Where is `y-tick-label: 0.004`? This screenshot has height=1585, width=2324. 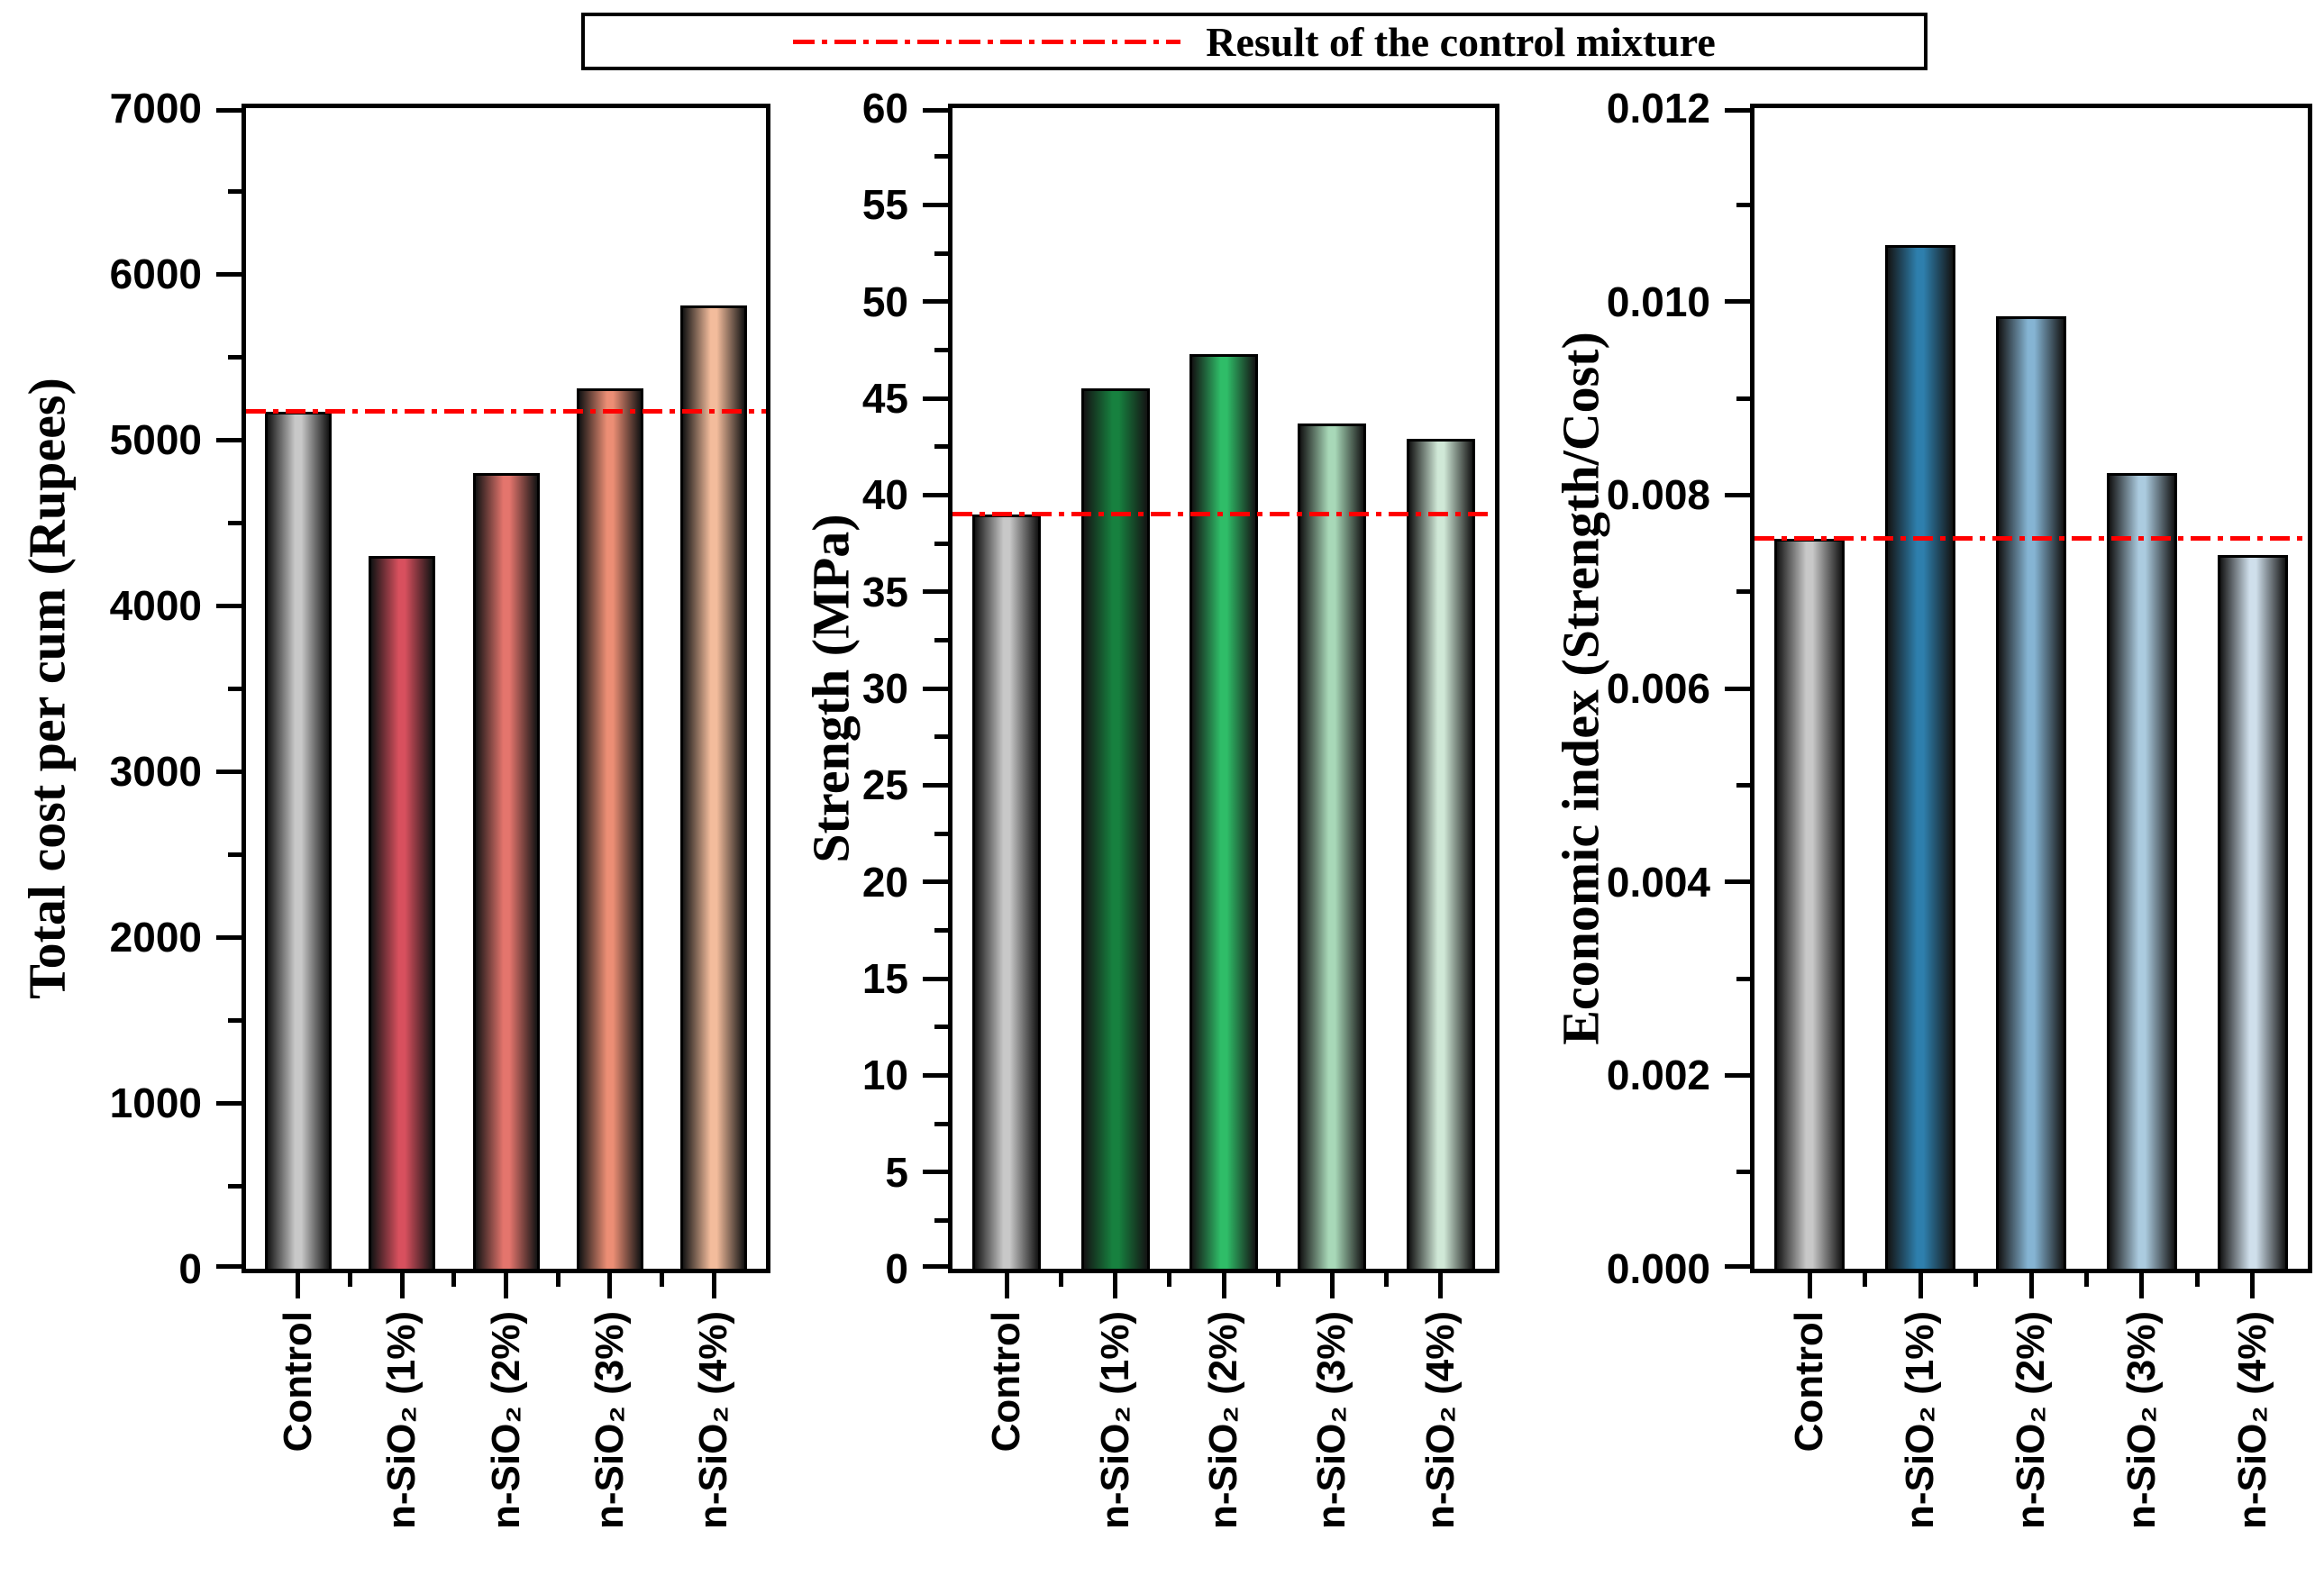
y-tick-label: 0.004 is located at coordinates (1658, 882).